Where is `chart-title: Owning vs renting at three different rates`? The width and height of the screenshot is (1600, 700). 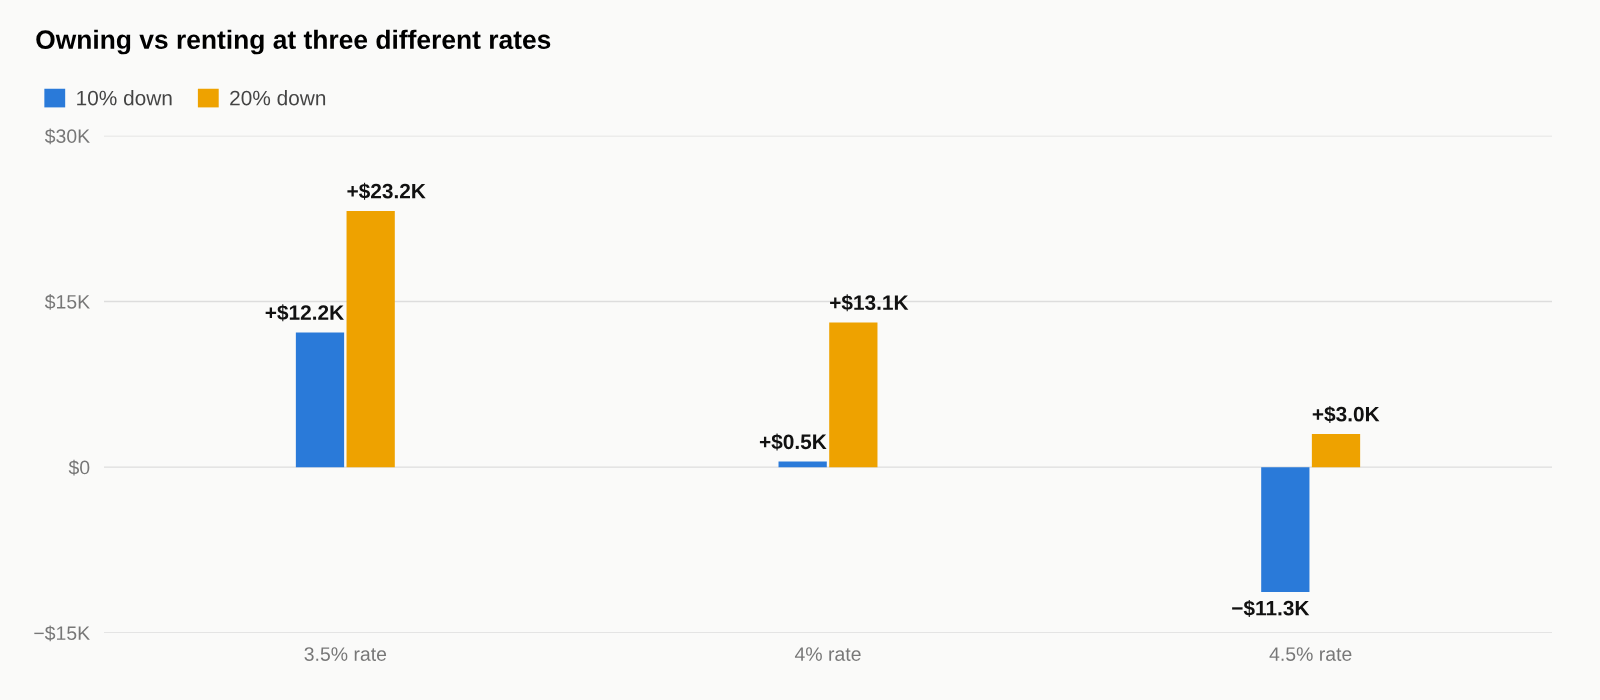
chart-title: Owning vs renting at three different rates is located at coordinates (293, 42).